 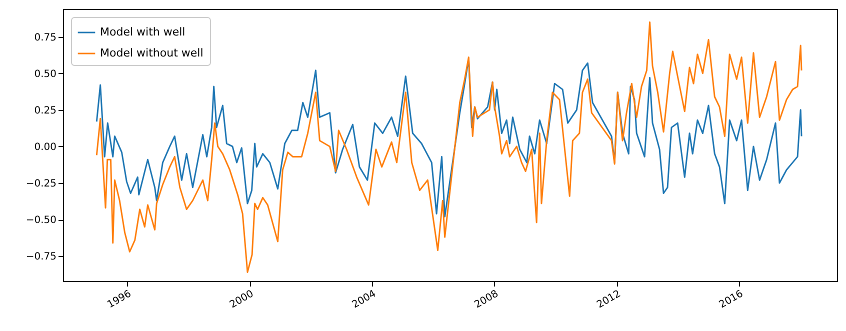 I want to click on legend-label: Model with well, so click(x=143, y=32).